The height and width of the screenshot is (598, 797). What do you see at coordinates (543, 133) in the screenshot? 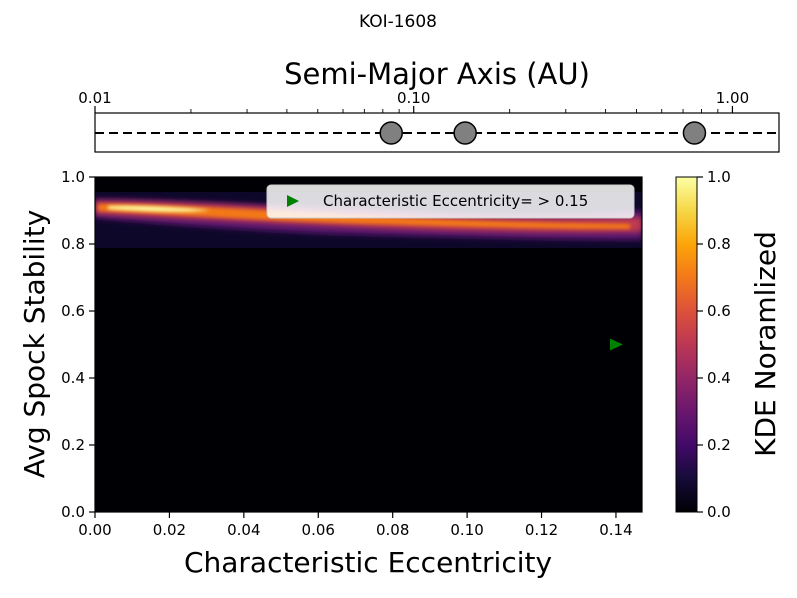
I see `orbit-planets` at bounding box center [543, 133].